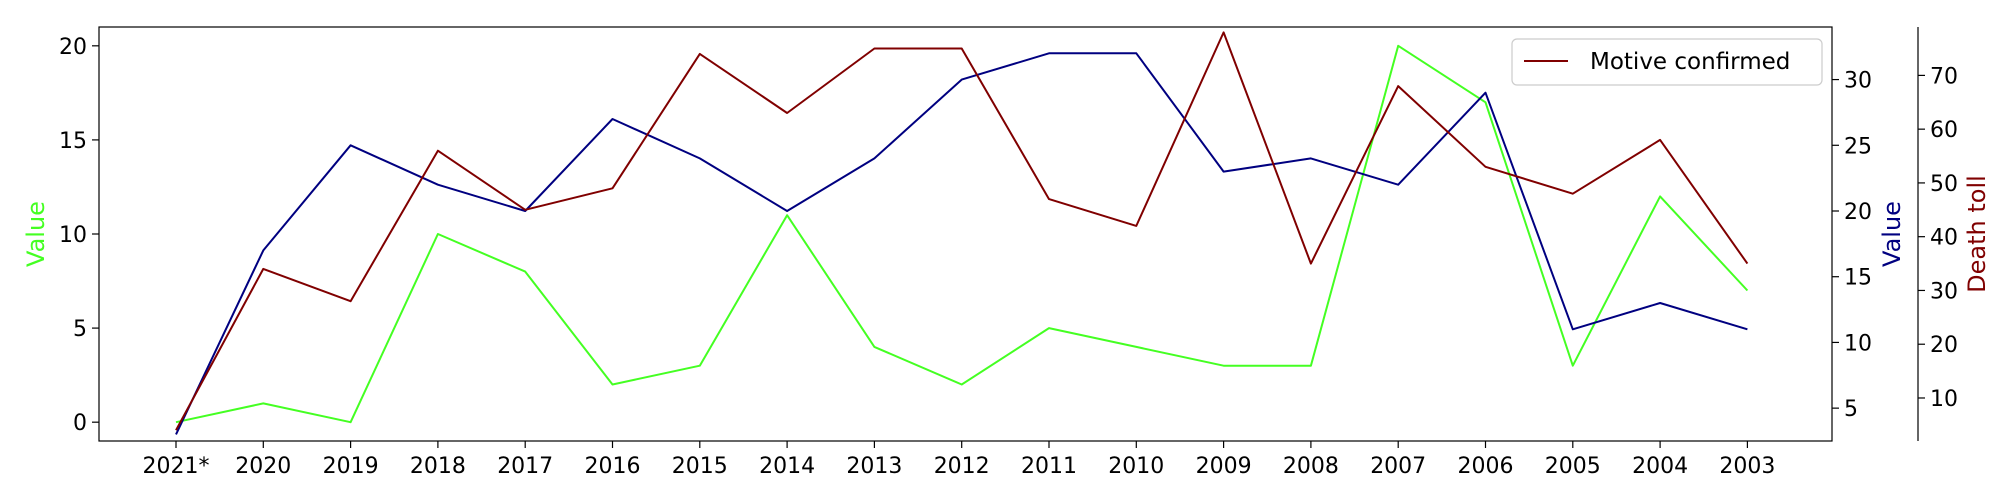 The image size is (2000, 500). What do you see at coordinates (1858, 212) in the screenshot?
I see `y-right-1-tick-label: 20` at bounding box center [1858, 212].